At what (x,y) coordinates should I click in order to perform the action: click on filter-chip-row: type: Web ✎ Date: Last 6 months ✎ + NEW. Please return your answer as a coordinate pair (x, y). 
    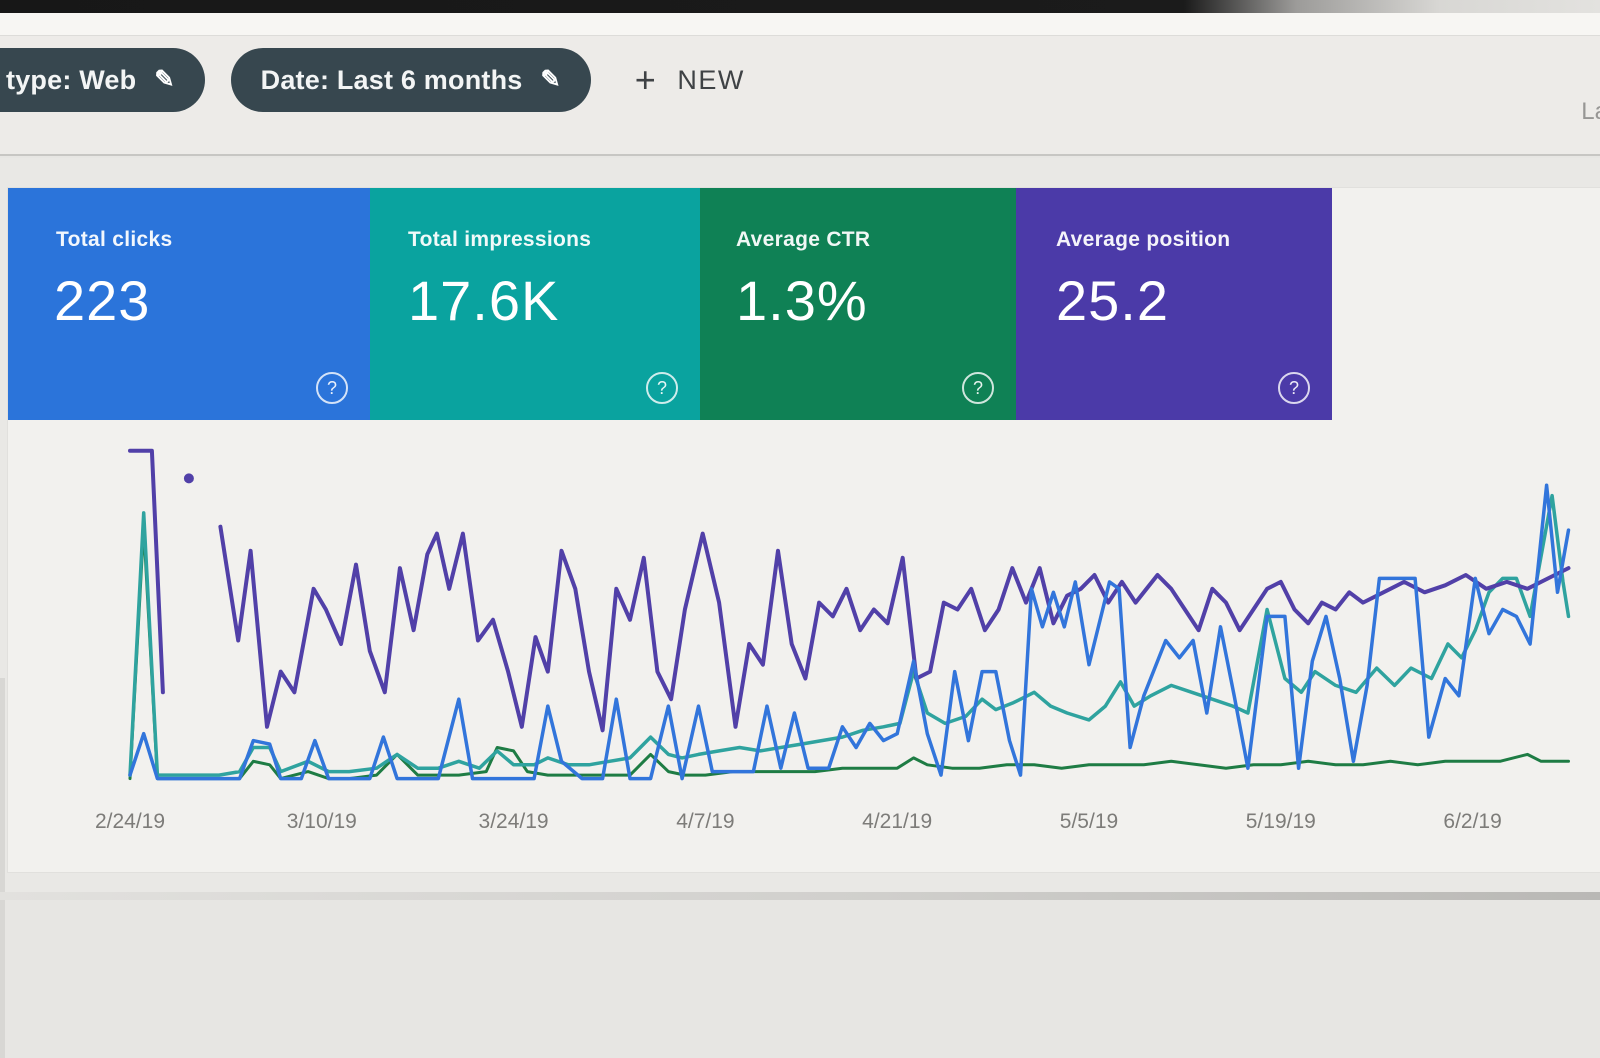
    Looking at the image, I should click on (372, 80).